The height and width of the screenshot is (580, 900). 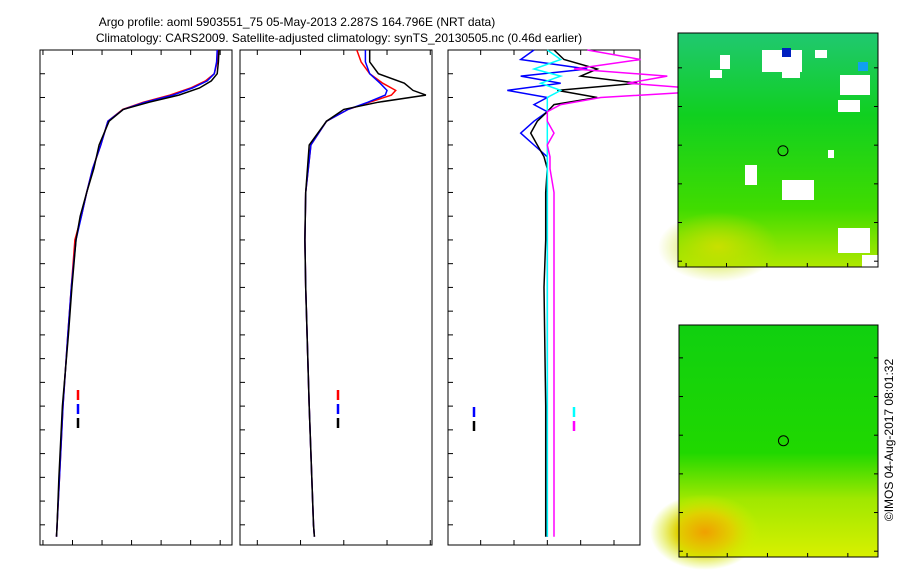 I want to click on series-line-clim, so click(x=350, y=293).